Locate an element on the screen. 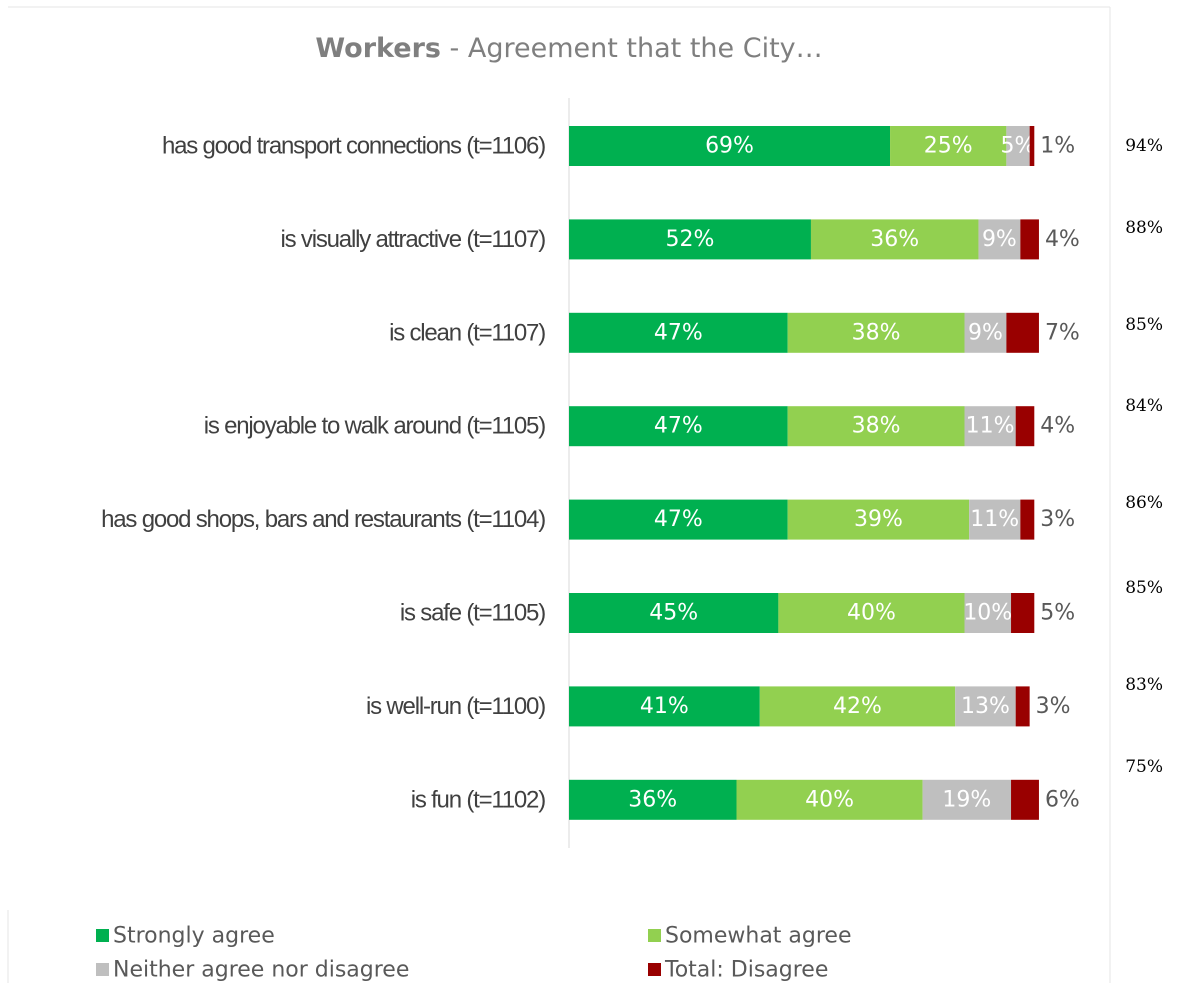 This screenshot has width=1179, height=983. category-label: is well-run (t=1100) is located at coordinates (455, 706).